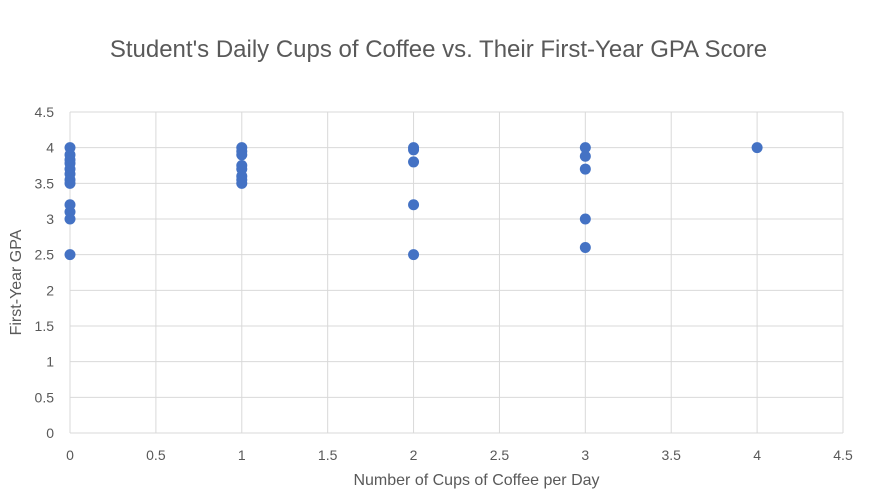 This screenshot has width=877, height=490. I want to click on y-tick-label: 1, so click(50, 362).